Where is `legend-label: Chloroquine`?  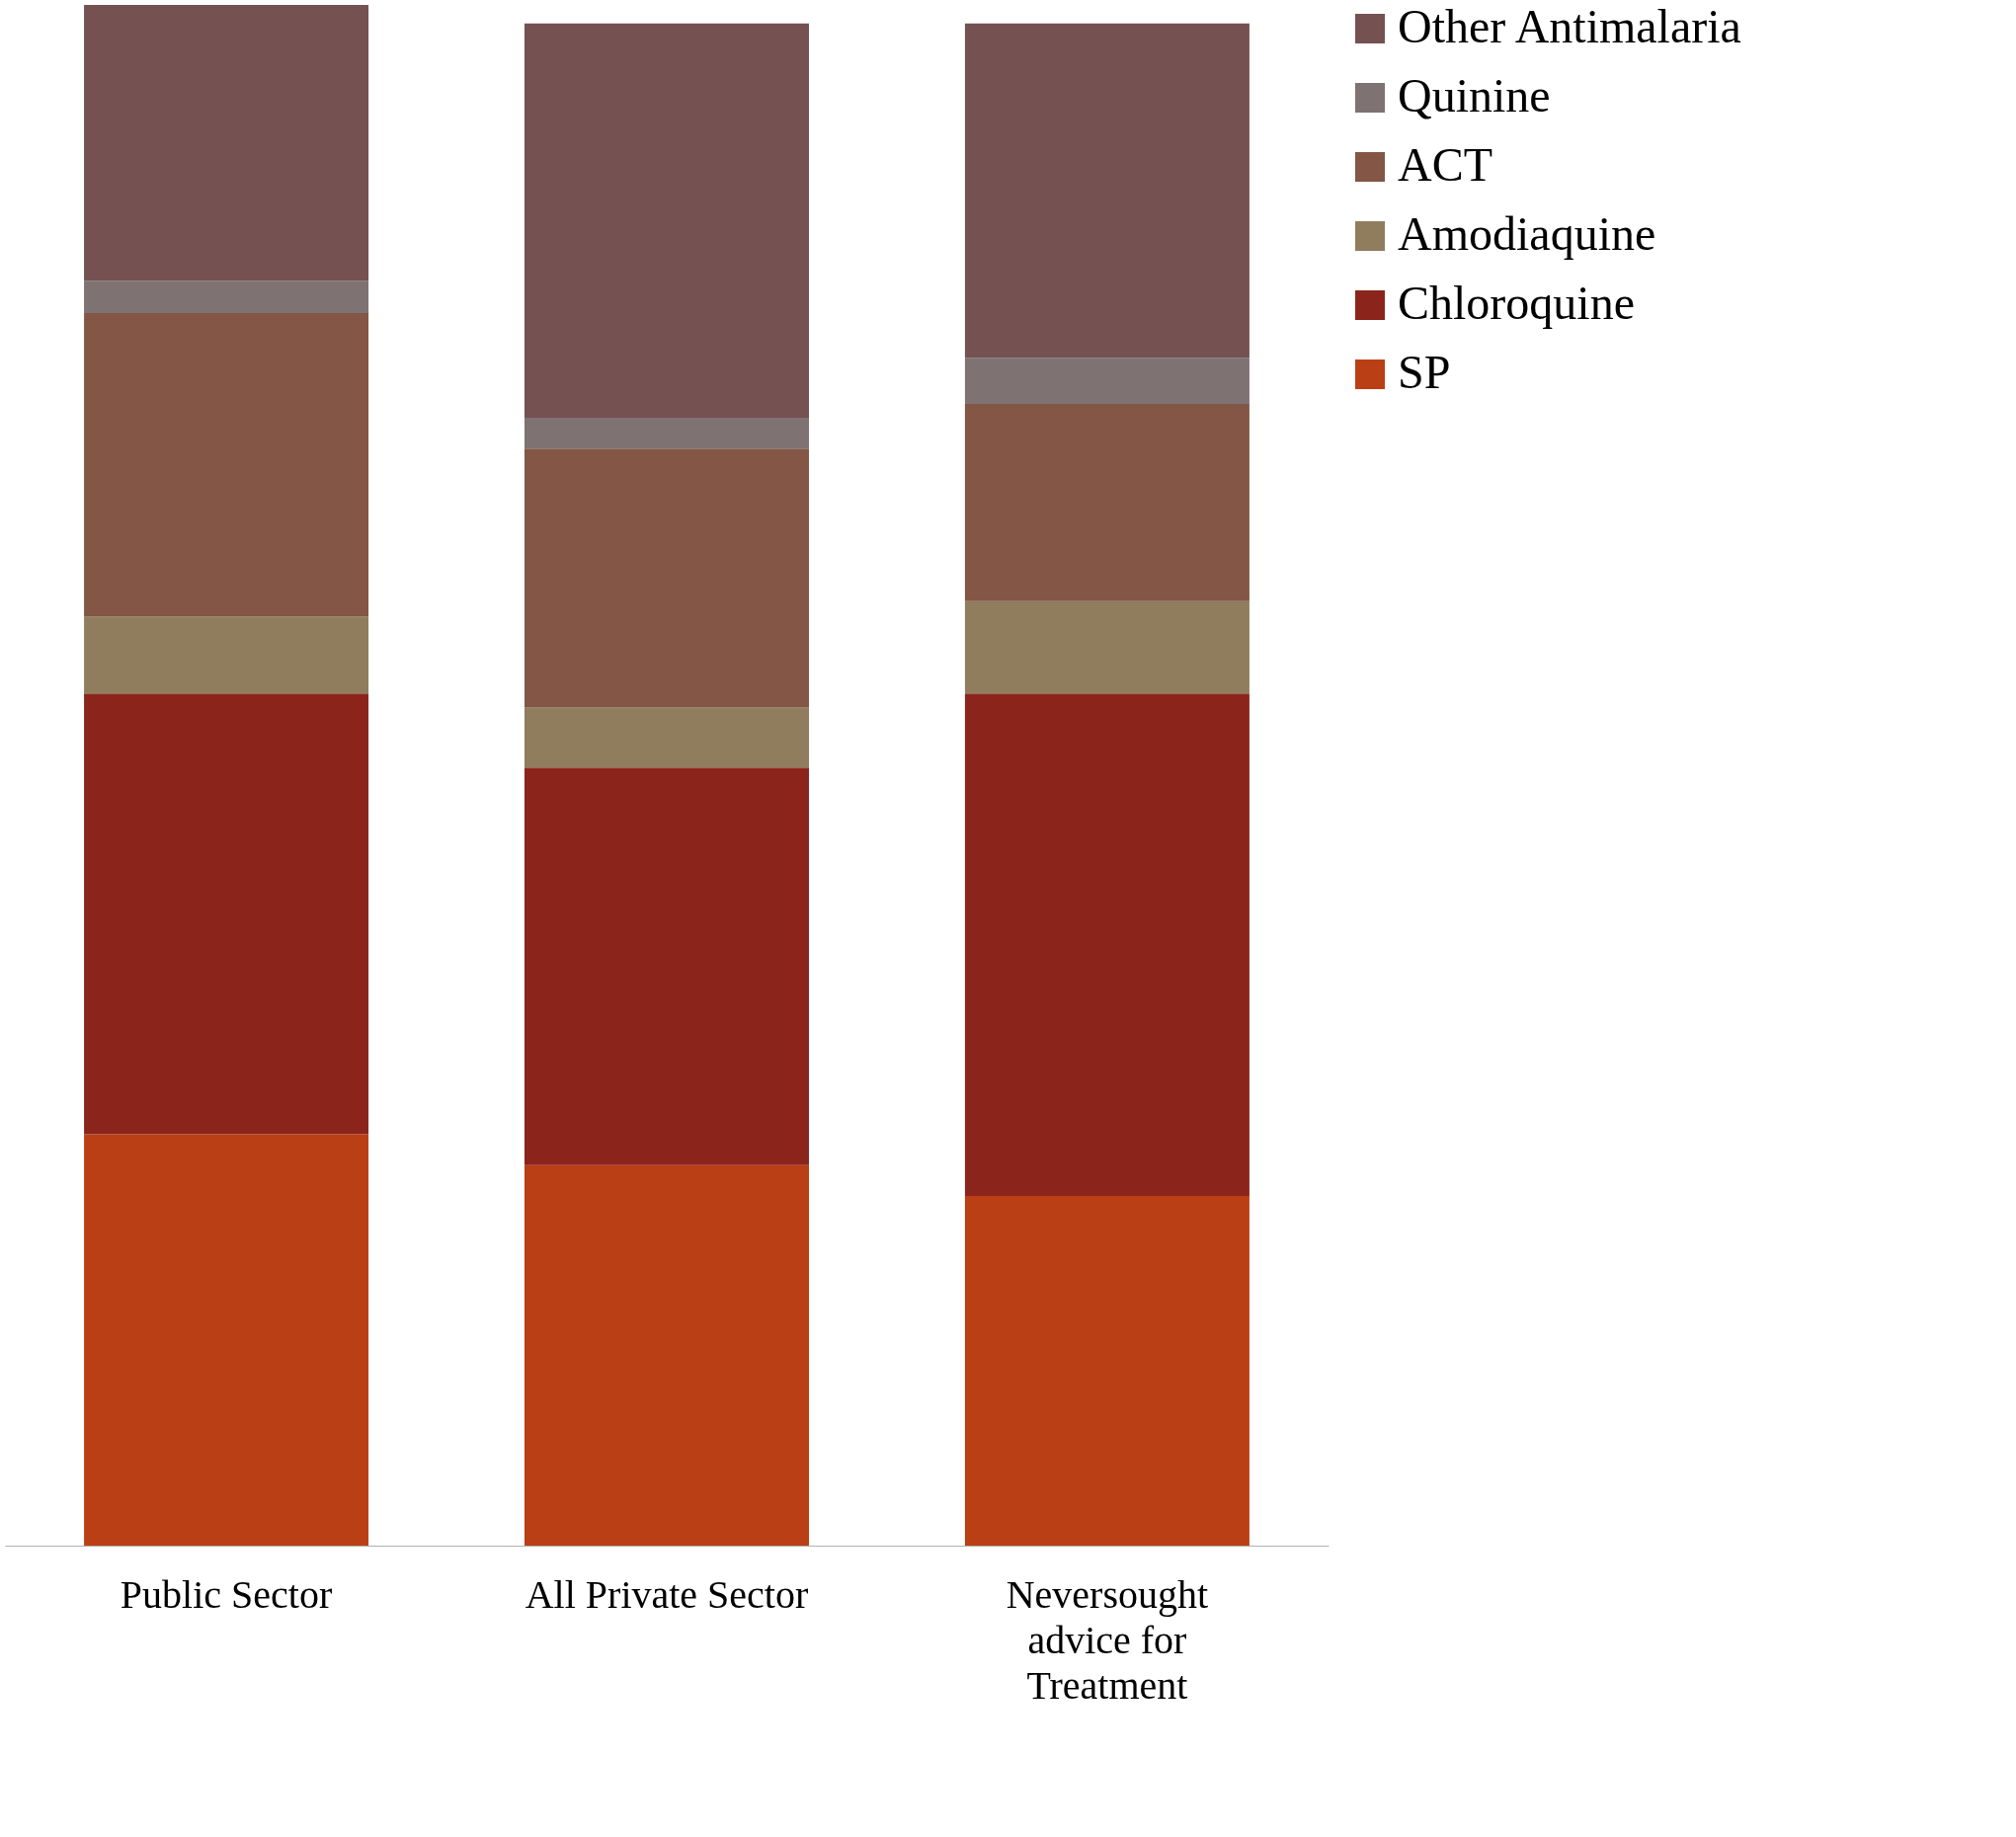
legend-label: Chloroquine is located at coordinates (1516, 303).